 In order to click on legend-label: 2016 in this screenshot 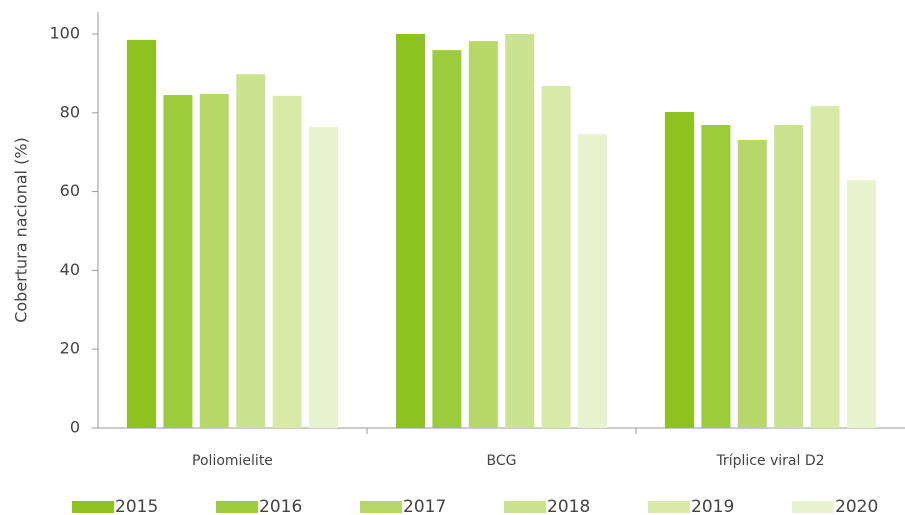, I will do `click(280, 506)`.